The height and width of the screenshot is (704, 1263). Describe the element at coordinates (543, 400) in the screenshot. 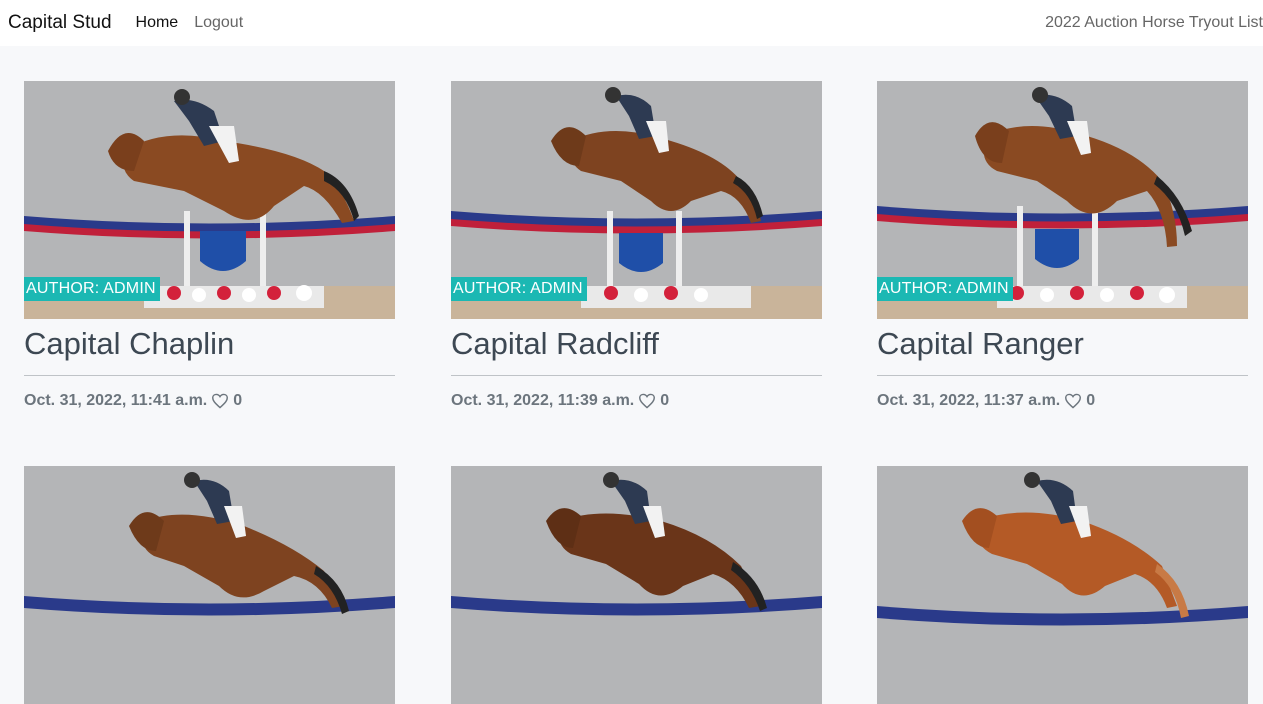

I see `post-date: Oct. 31, 2022, 11:39 a.m.` at that location.